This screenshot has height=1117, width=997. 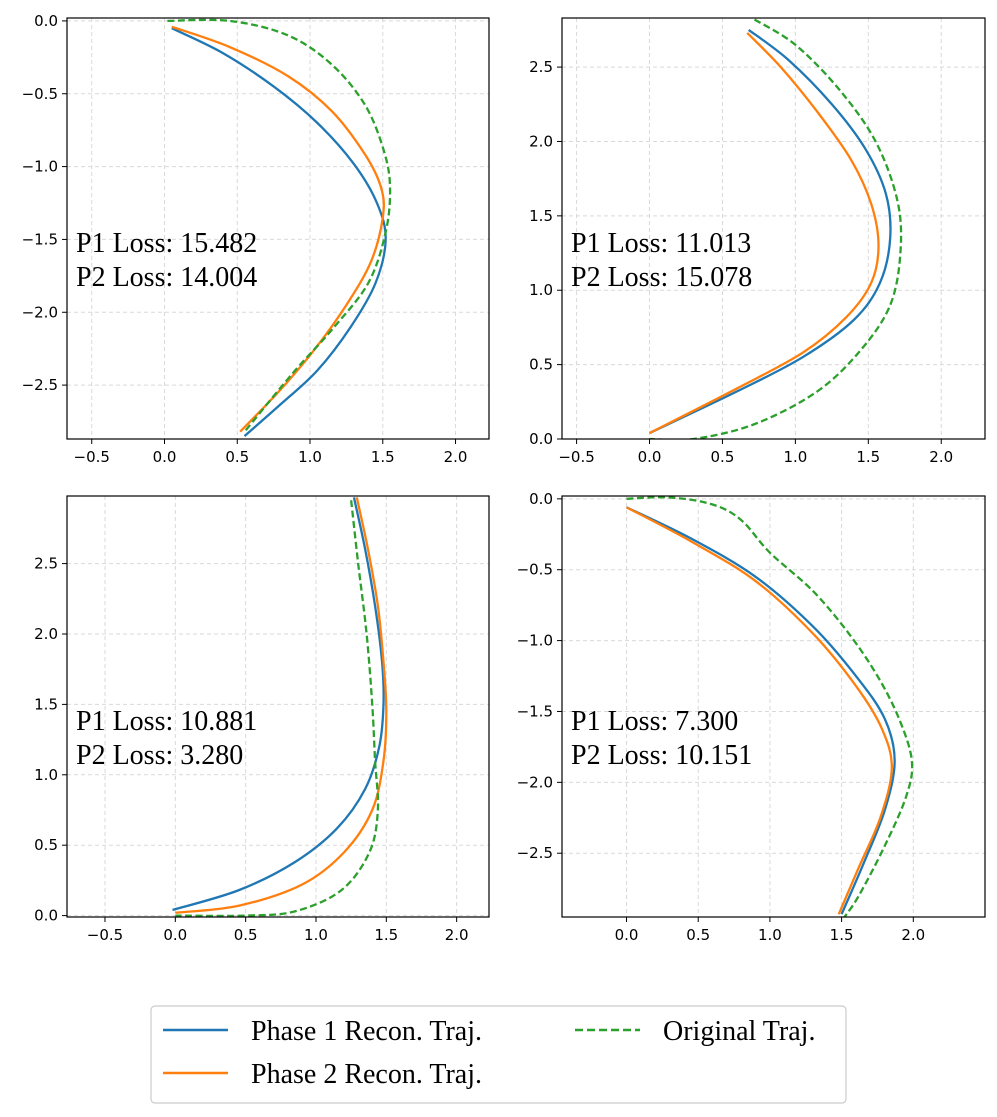 I want to click on legend-frame, so click(x=498, y=1054).